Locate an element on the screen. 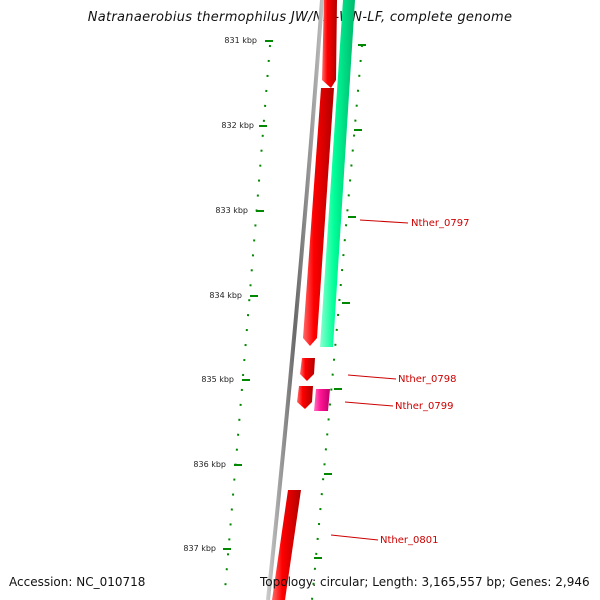  gene-highlighted is located at coordinates (322, 400).